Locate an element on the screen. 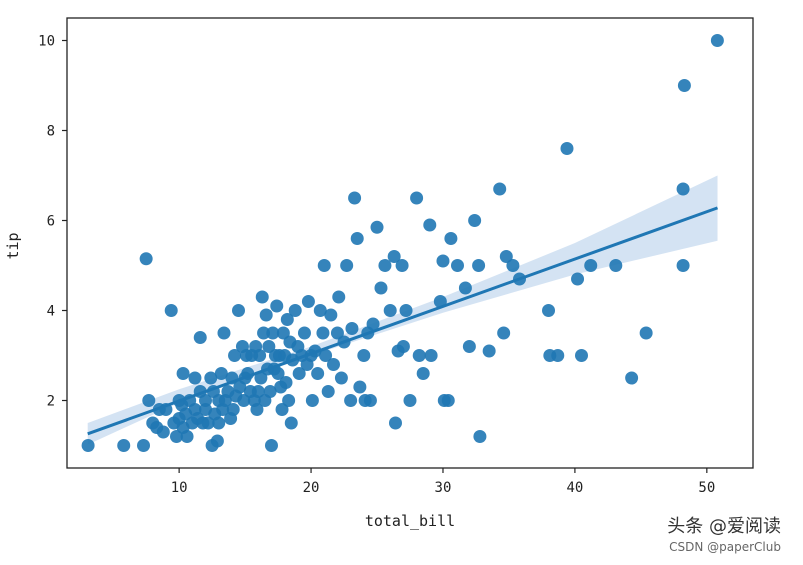 This screenshot has width=803, height=565. y-axis-ticks: 2 4 6 8 10 is located at coordinates (52, 222).